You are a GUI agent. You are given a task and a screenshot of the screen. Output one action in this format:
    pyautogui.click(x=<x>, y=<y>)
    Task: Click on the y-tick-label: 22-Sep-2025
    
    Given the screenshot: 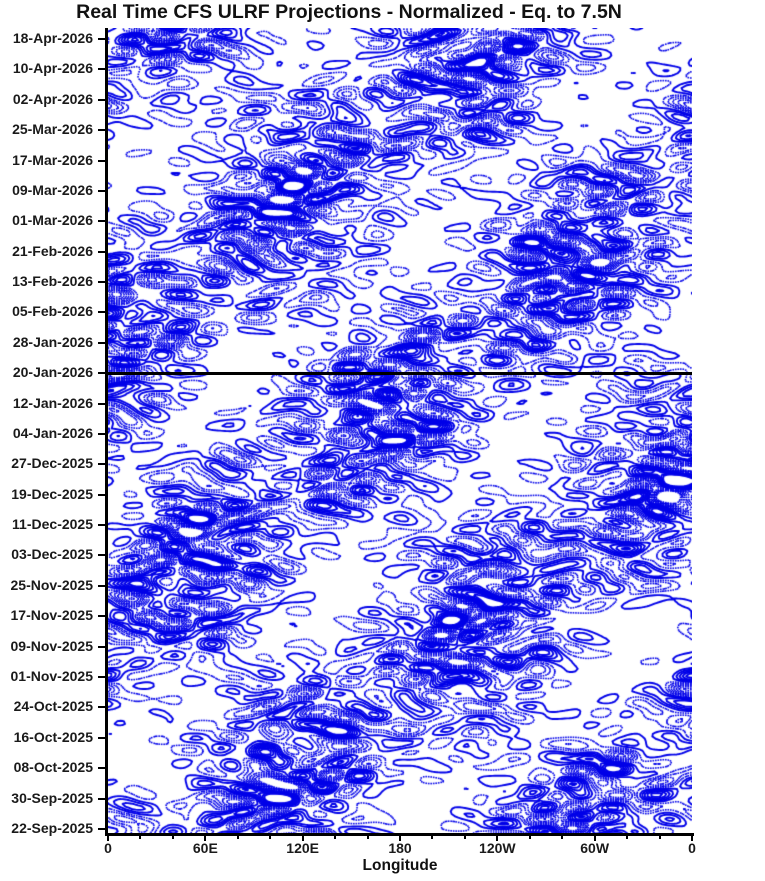 What is the action you would take?
    pyautogui.click(x=52, y=827)
    